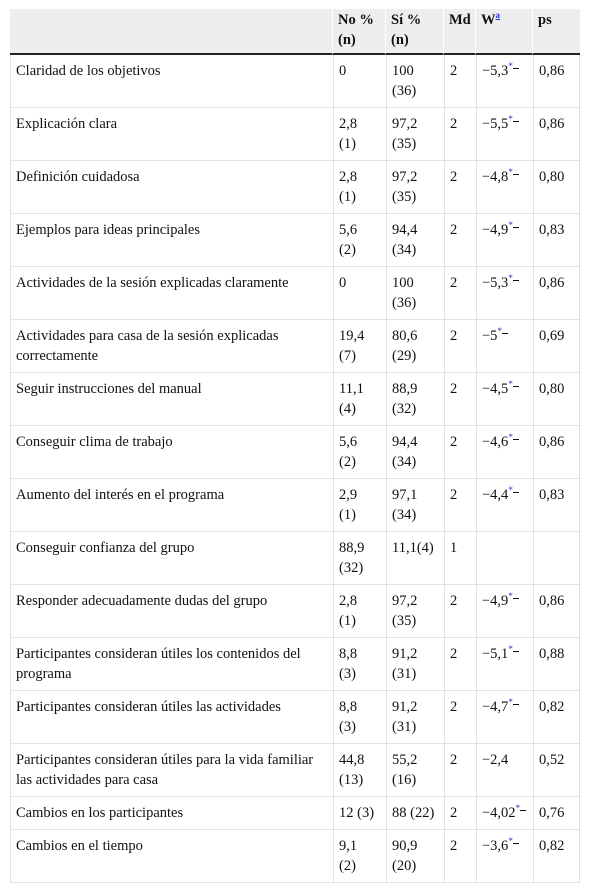 The height and width of the screenshot is (883, 590). I want to click on cell-si-pct: 90,9, so click(405, 846).